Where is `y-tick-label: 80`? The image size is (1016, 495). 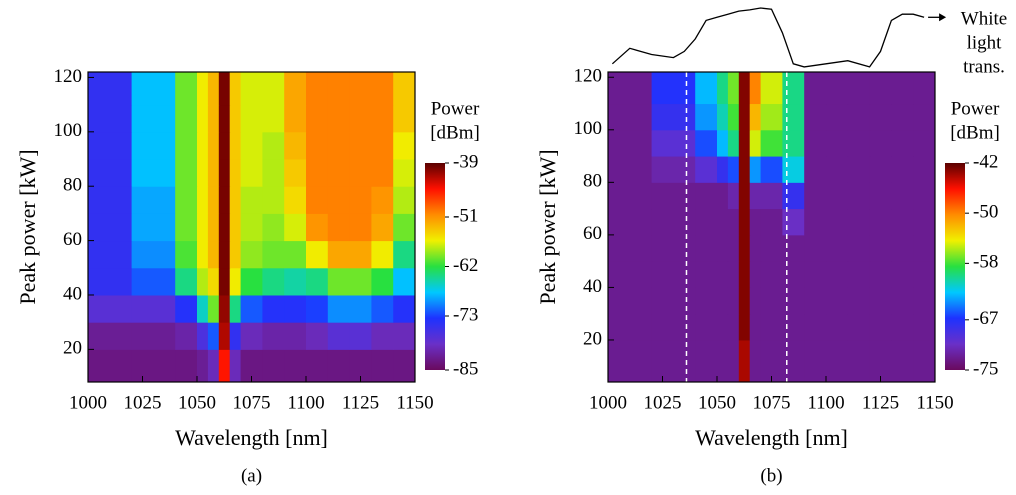 y-tick-label: 80 is located at coordinates (72, 185).